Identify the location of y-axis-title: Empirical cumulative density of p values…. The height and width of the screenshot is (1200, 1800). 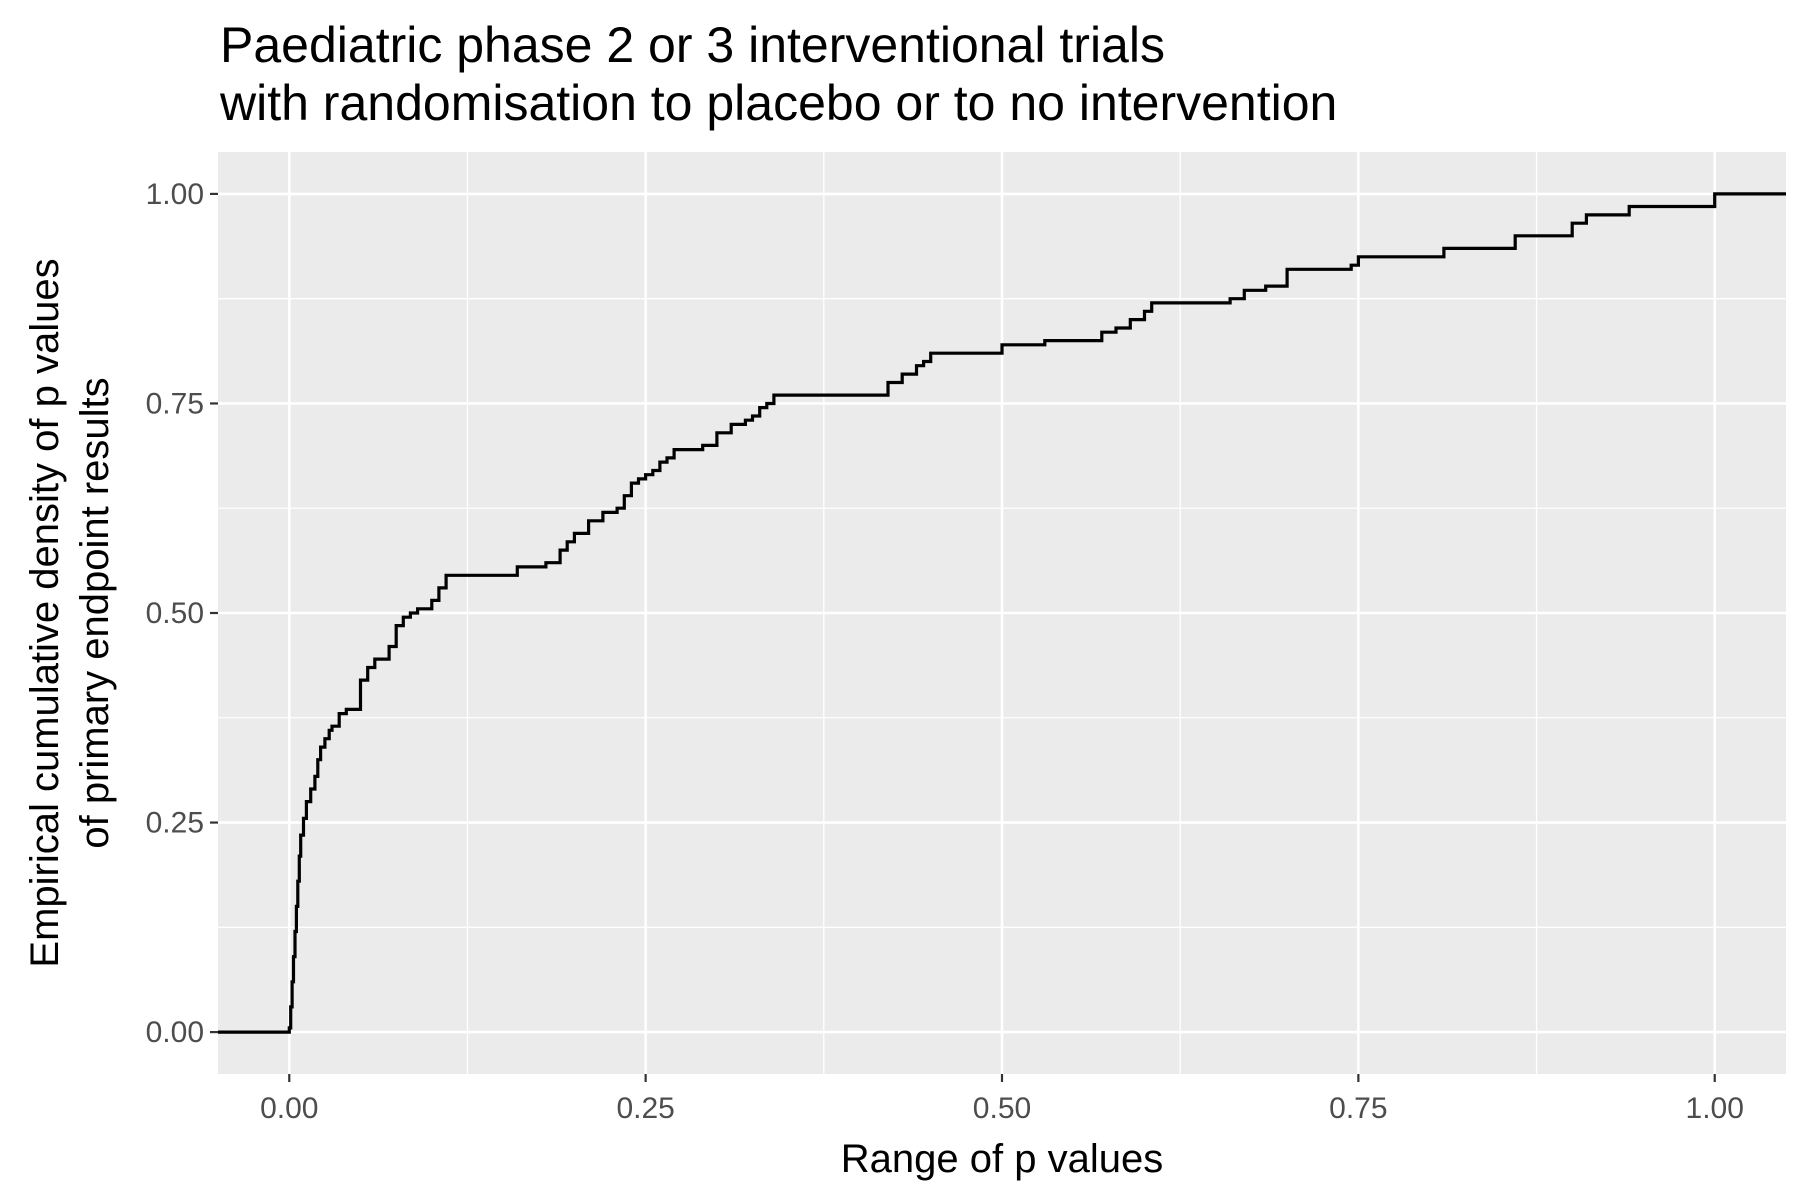
(70, 612).